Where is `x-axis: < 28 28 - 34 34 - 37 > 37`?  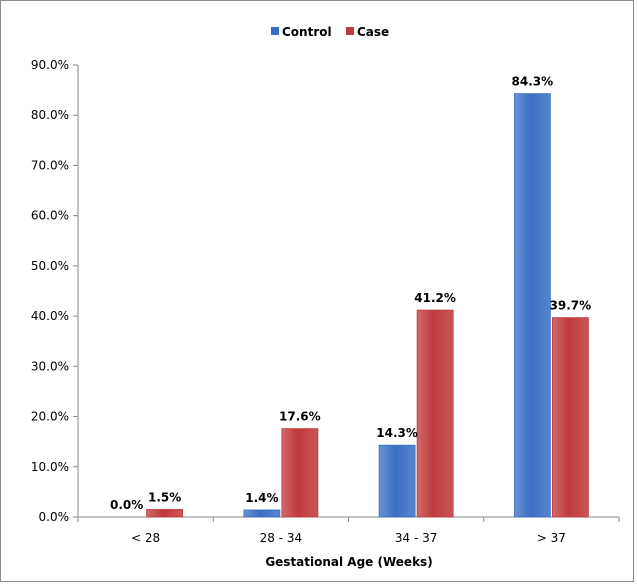 x-axis: < 28 28 - 34 34 - 37 > 37 is located at coordinates (348, 530).